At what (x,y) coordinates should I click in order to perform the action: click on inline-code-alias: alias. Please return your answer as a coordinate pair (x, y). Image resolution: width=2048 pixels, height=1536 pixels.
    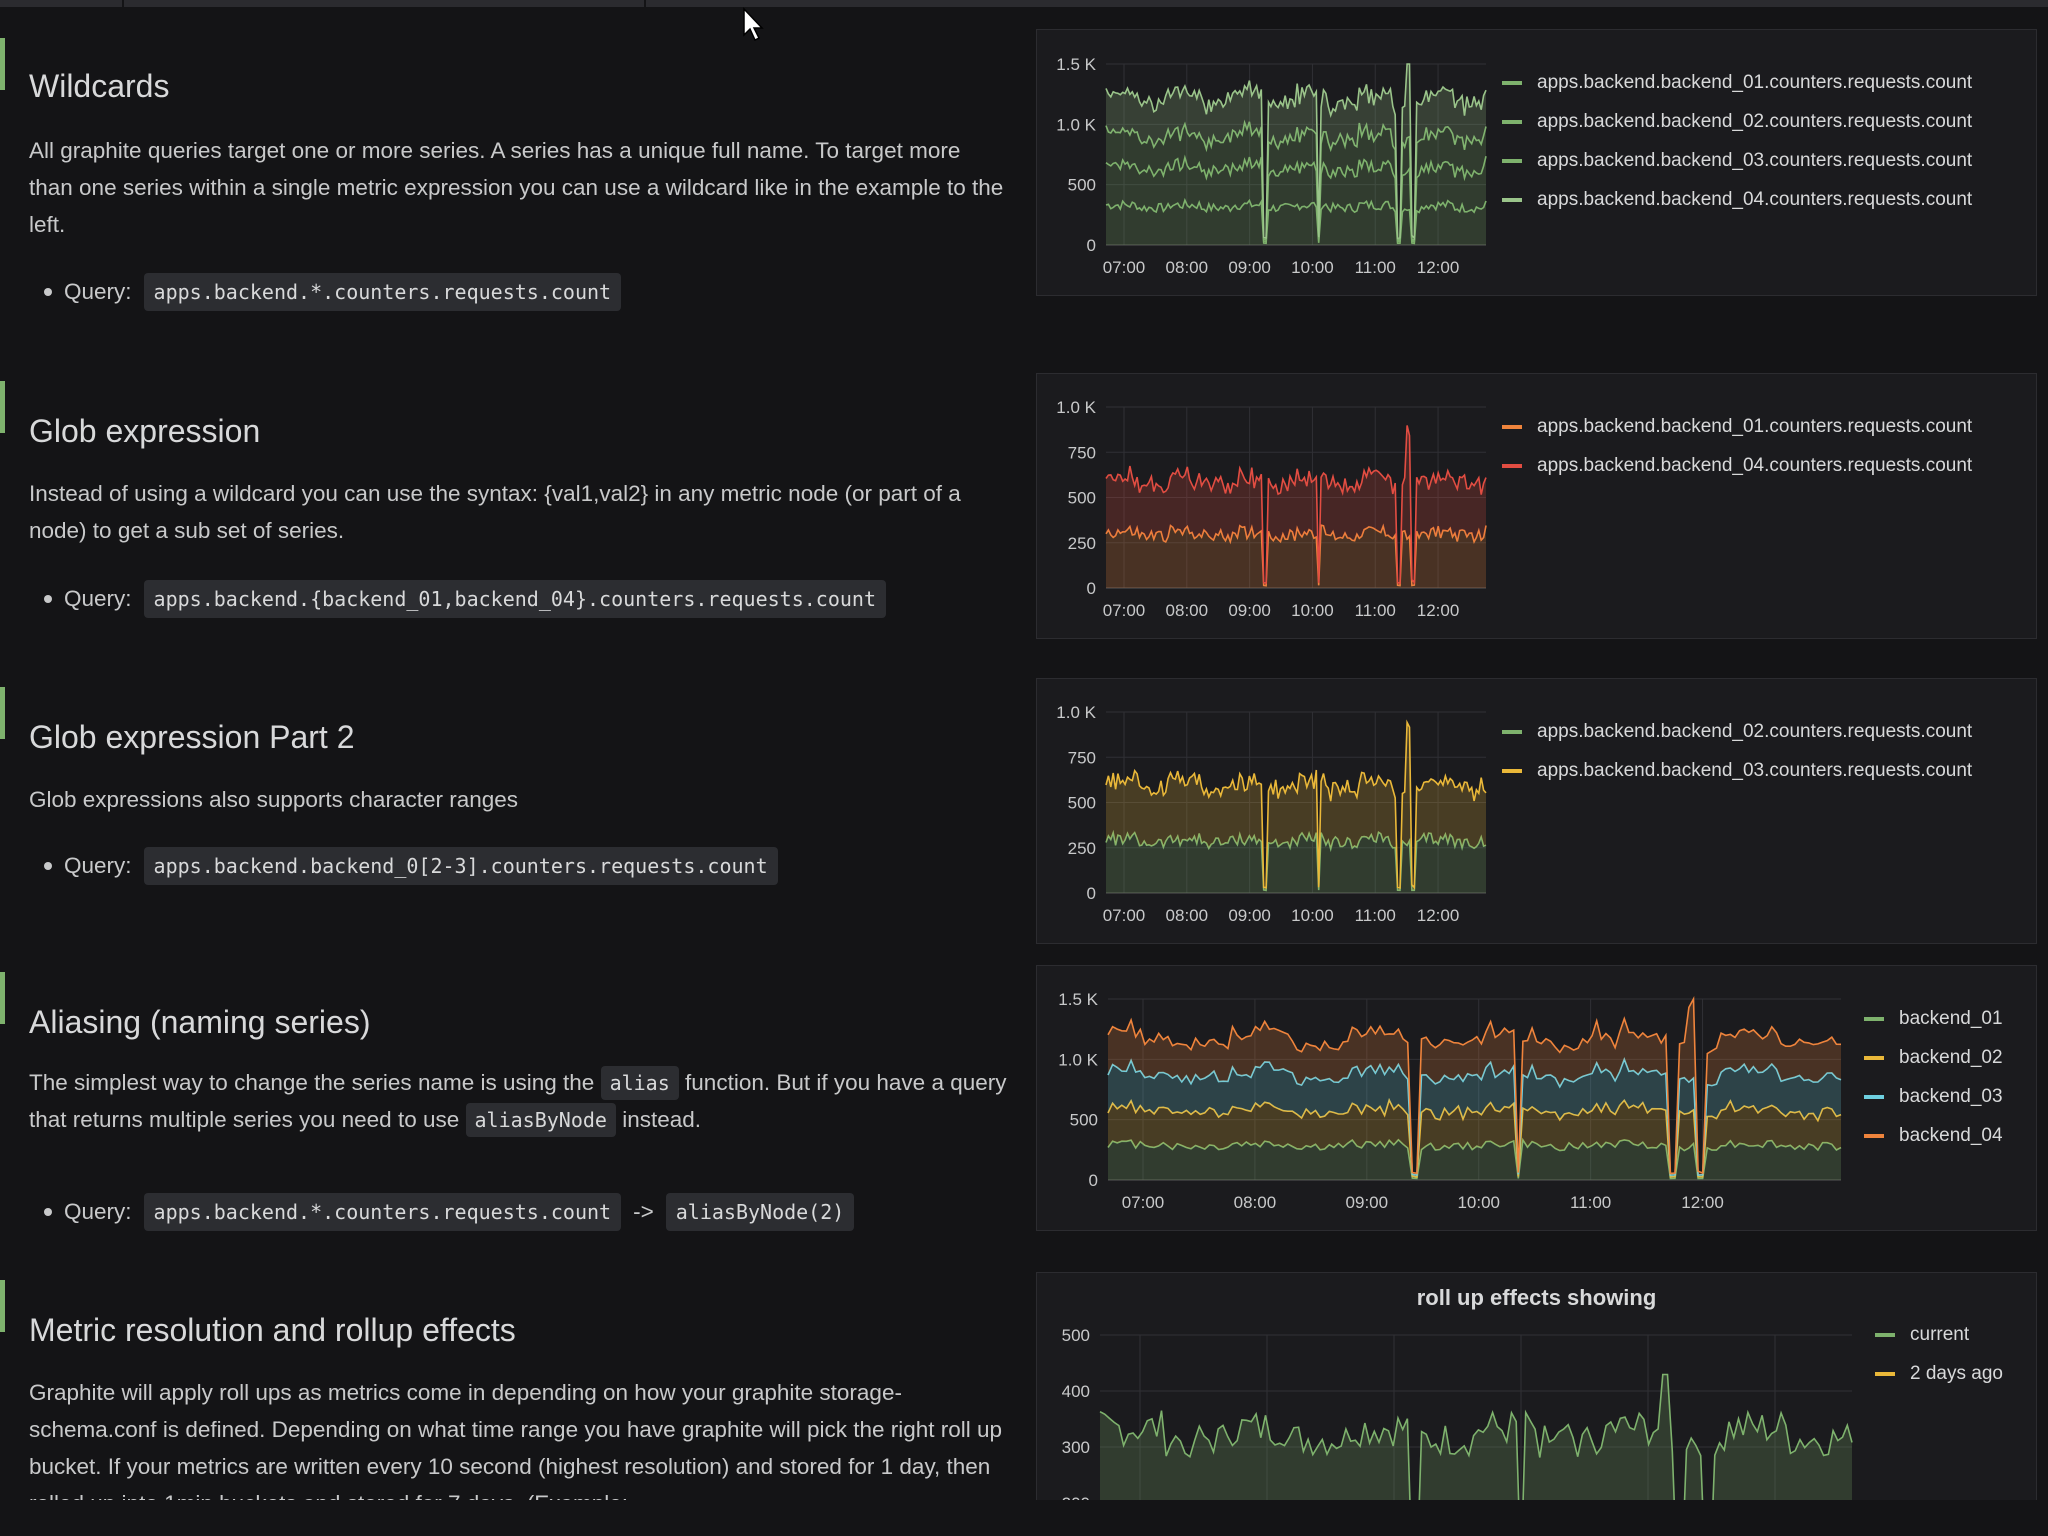
    Looking at the image, I should click on (639, 1083).